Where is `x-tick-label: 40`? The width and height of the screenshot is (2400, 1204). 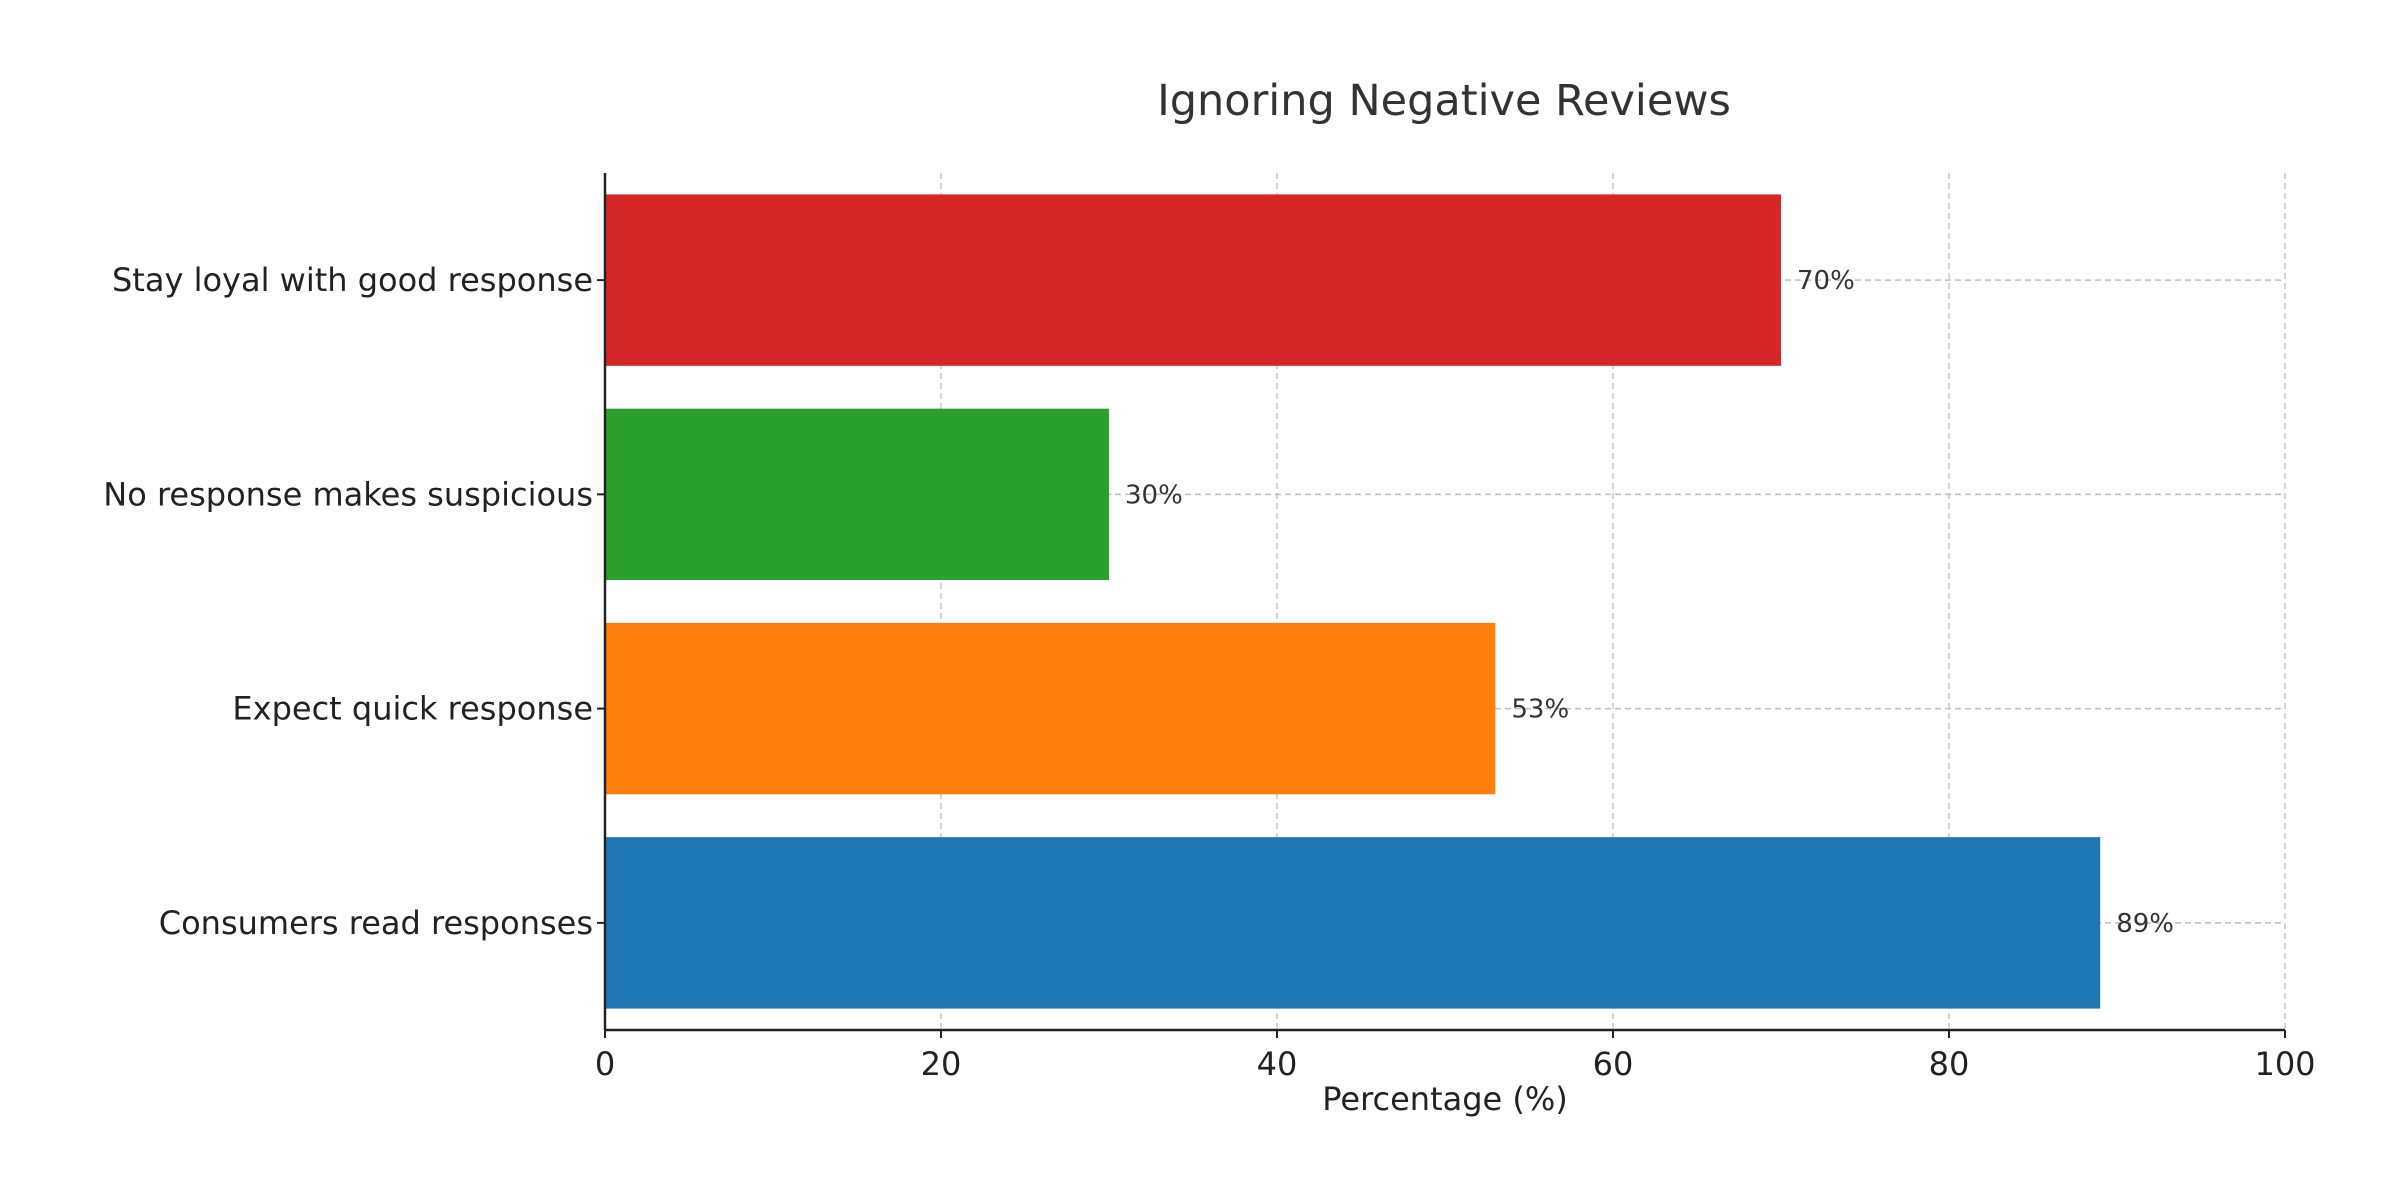
x-tick-label: 40 is located at coordinates (1277, 1064).